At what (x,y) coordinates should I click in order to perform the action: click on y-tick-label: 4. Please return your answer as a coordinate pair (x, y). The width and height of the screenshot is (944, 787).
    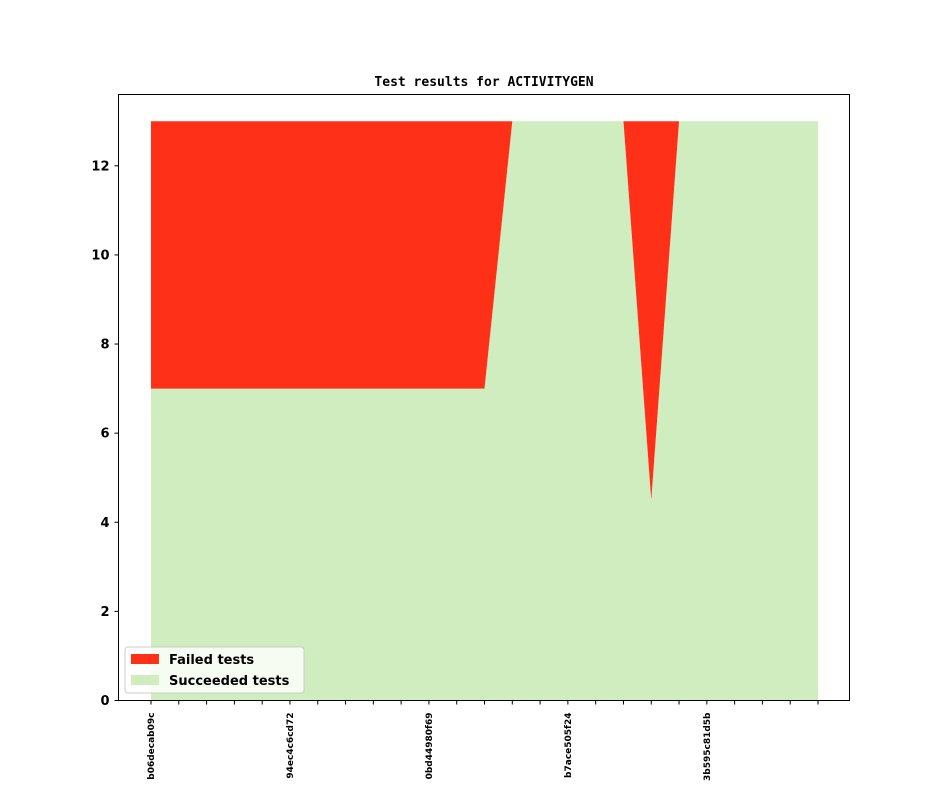
    Looking at the image, I should click on (104, 523).